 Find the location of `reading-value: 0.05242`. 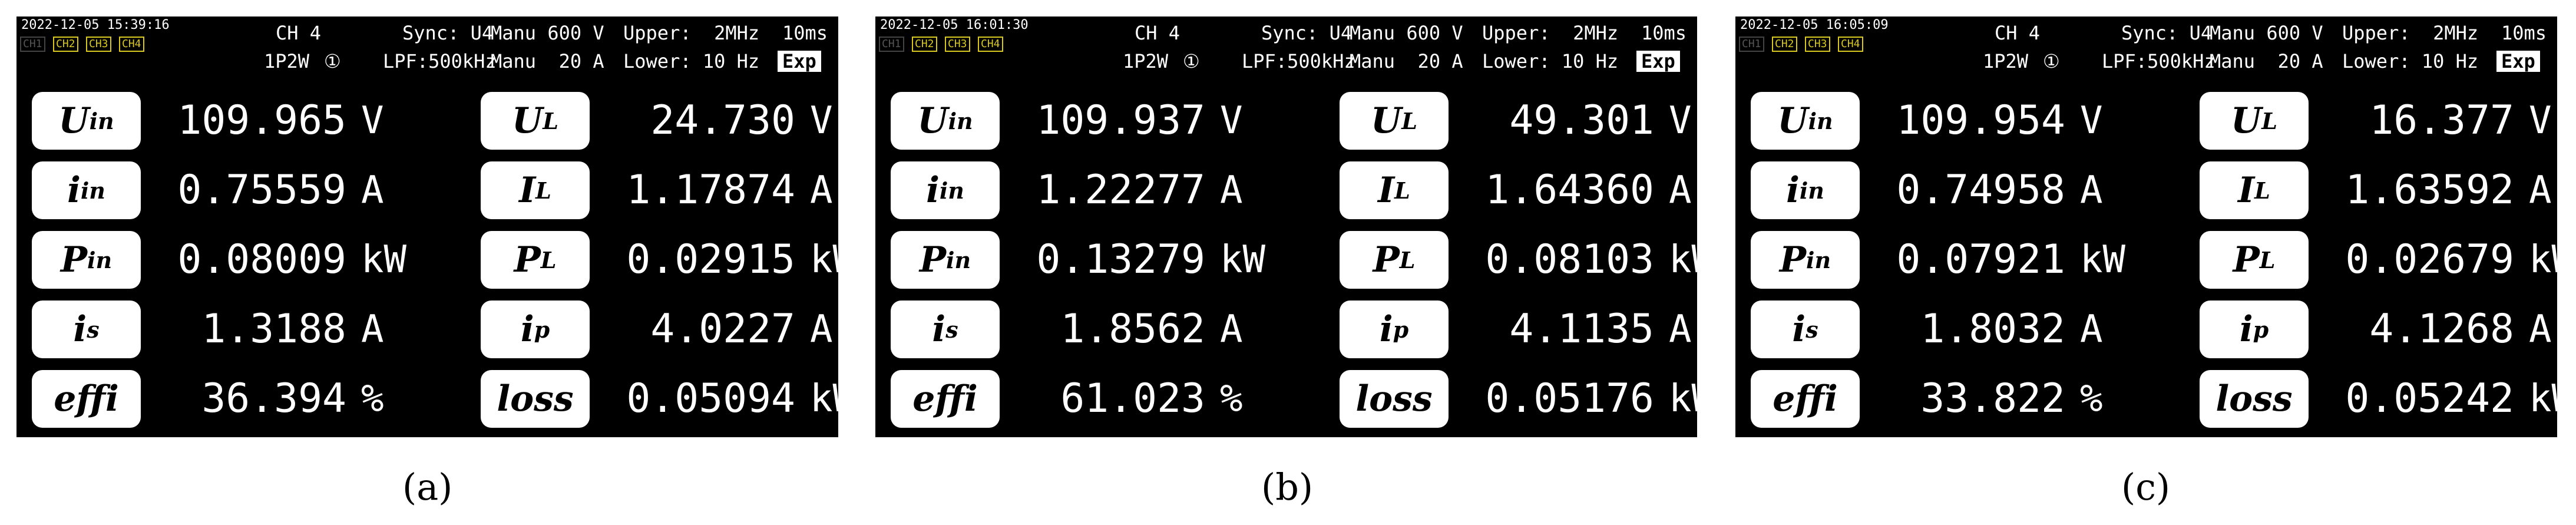

reading-value: 0.05242 is located at coordinates (2429, 398).